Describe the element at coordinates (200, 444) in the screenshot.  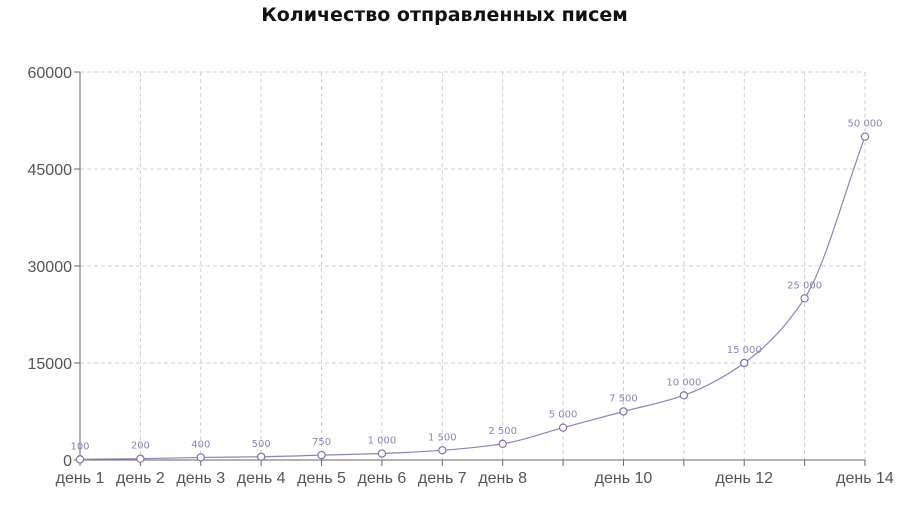
I see `data-label: 400` at that location.